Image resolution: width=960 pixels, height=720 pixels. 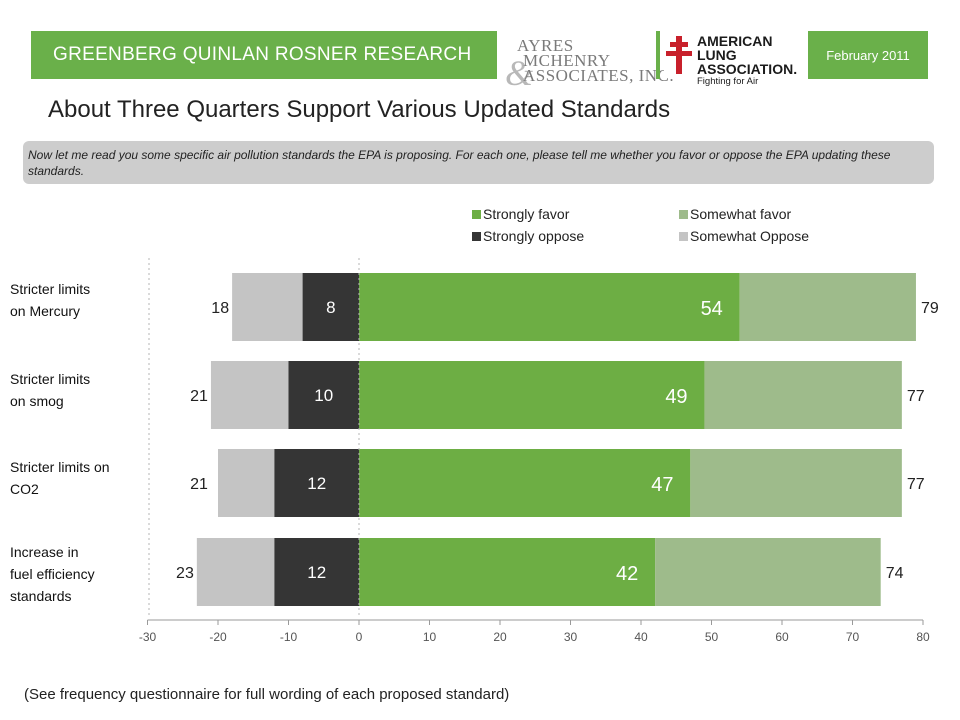 I want to click on category-label-line: on smog, so click(x=37, y=401).